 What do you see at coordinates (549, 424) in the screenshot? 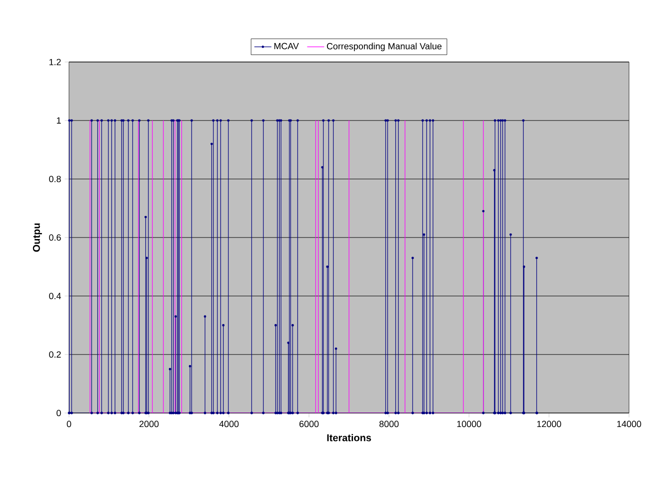
I see `x-tick-label: 12000` at bounding box center [549, 424].